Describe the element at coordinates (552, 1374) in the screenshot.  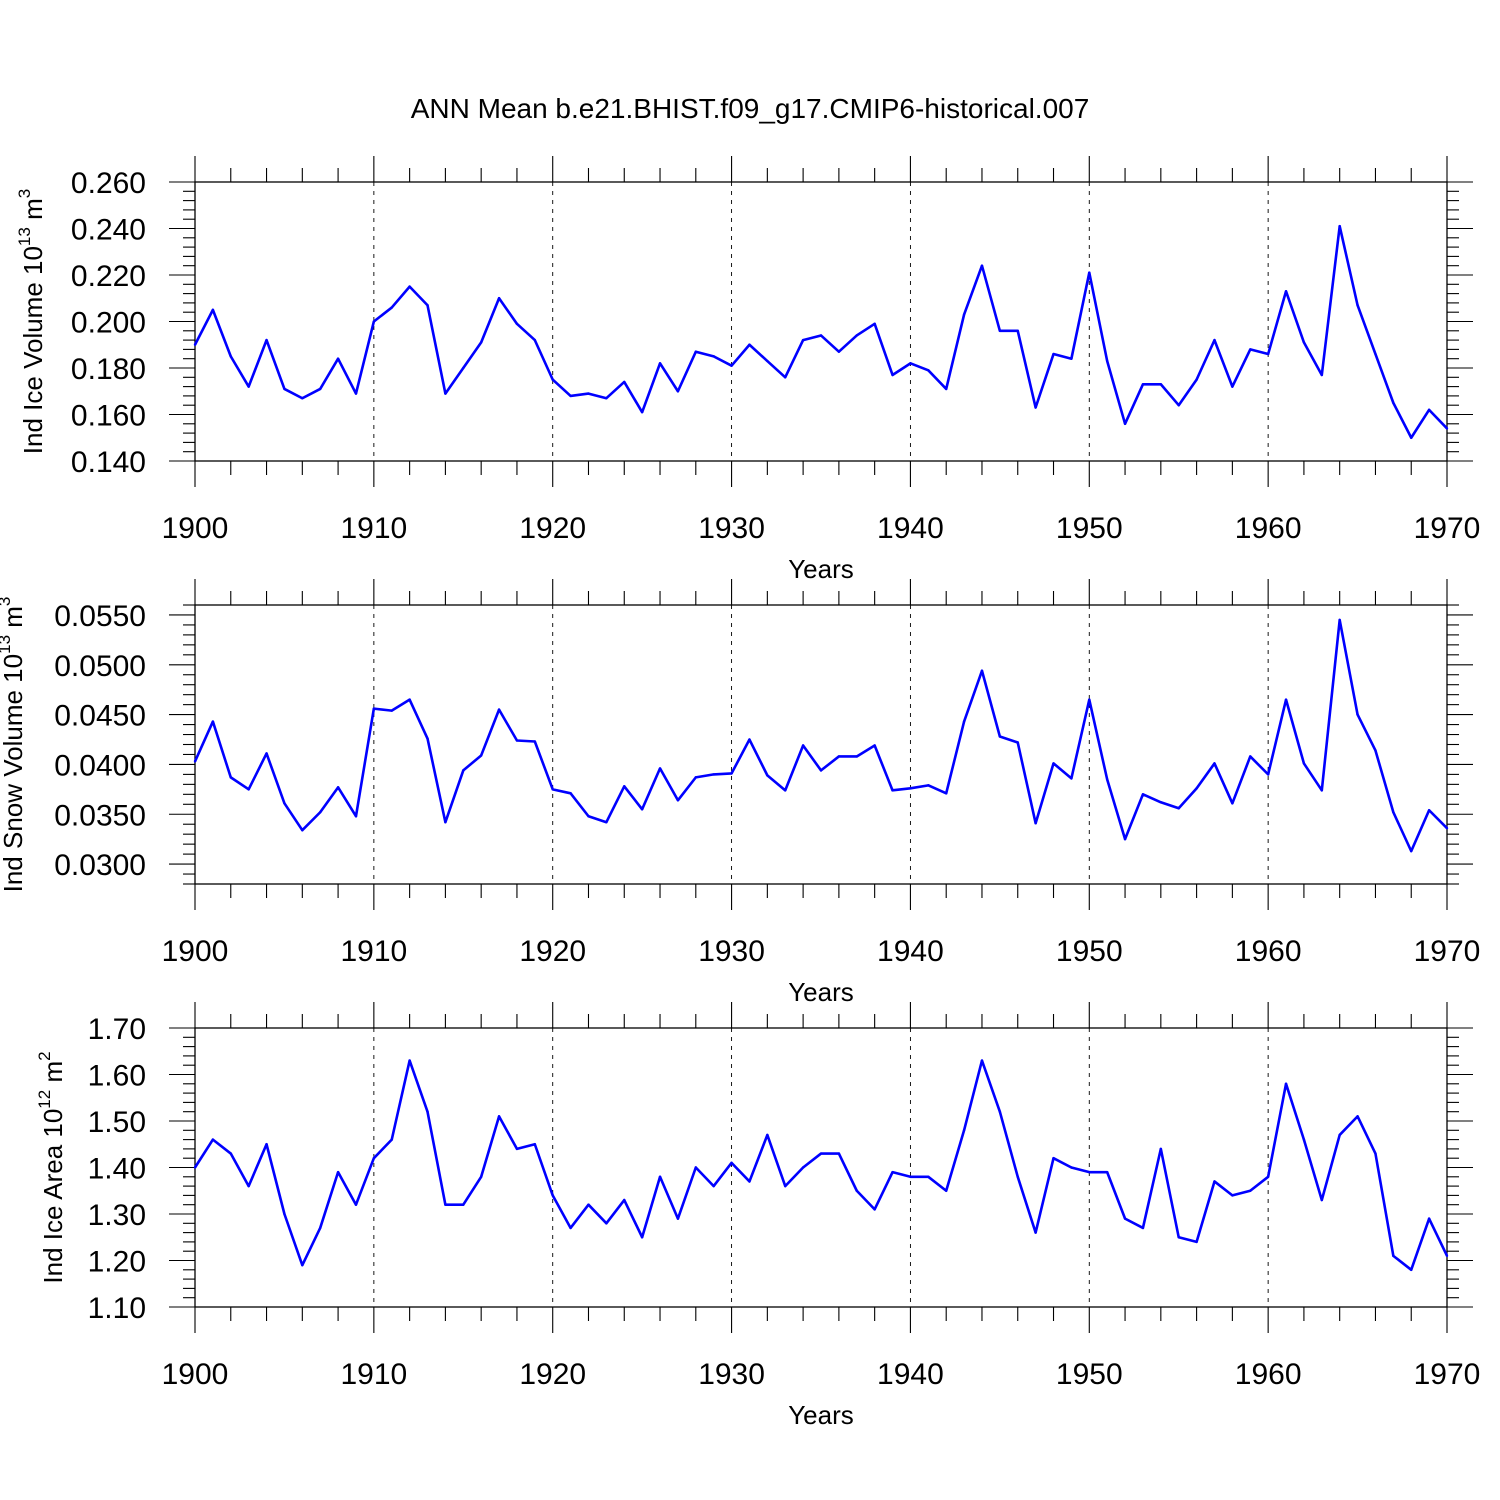
I see `x-tick-label: 1920` at that location.